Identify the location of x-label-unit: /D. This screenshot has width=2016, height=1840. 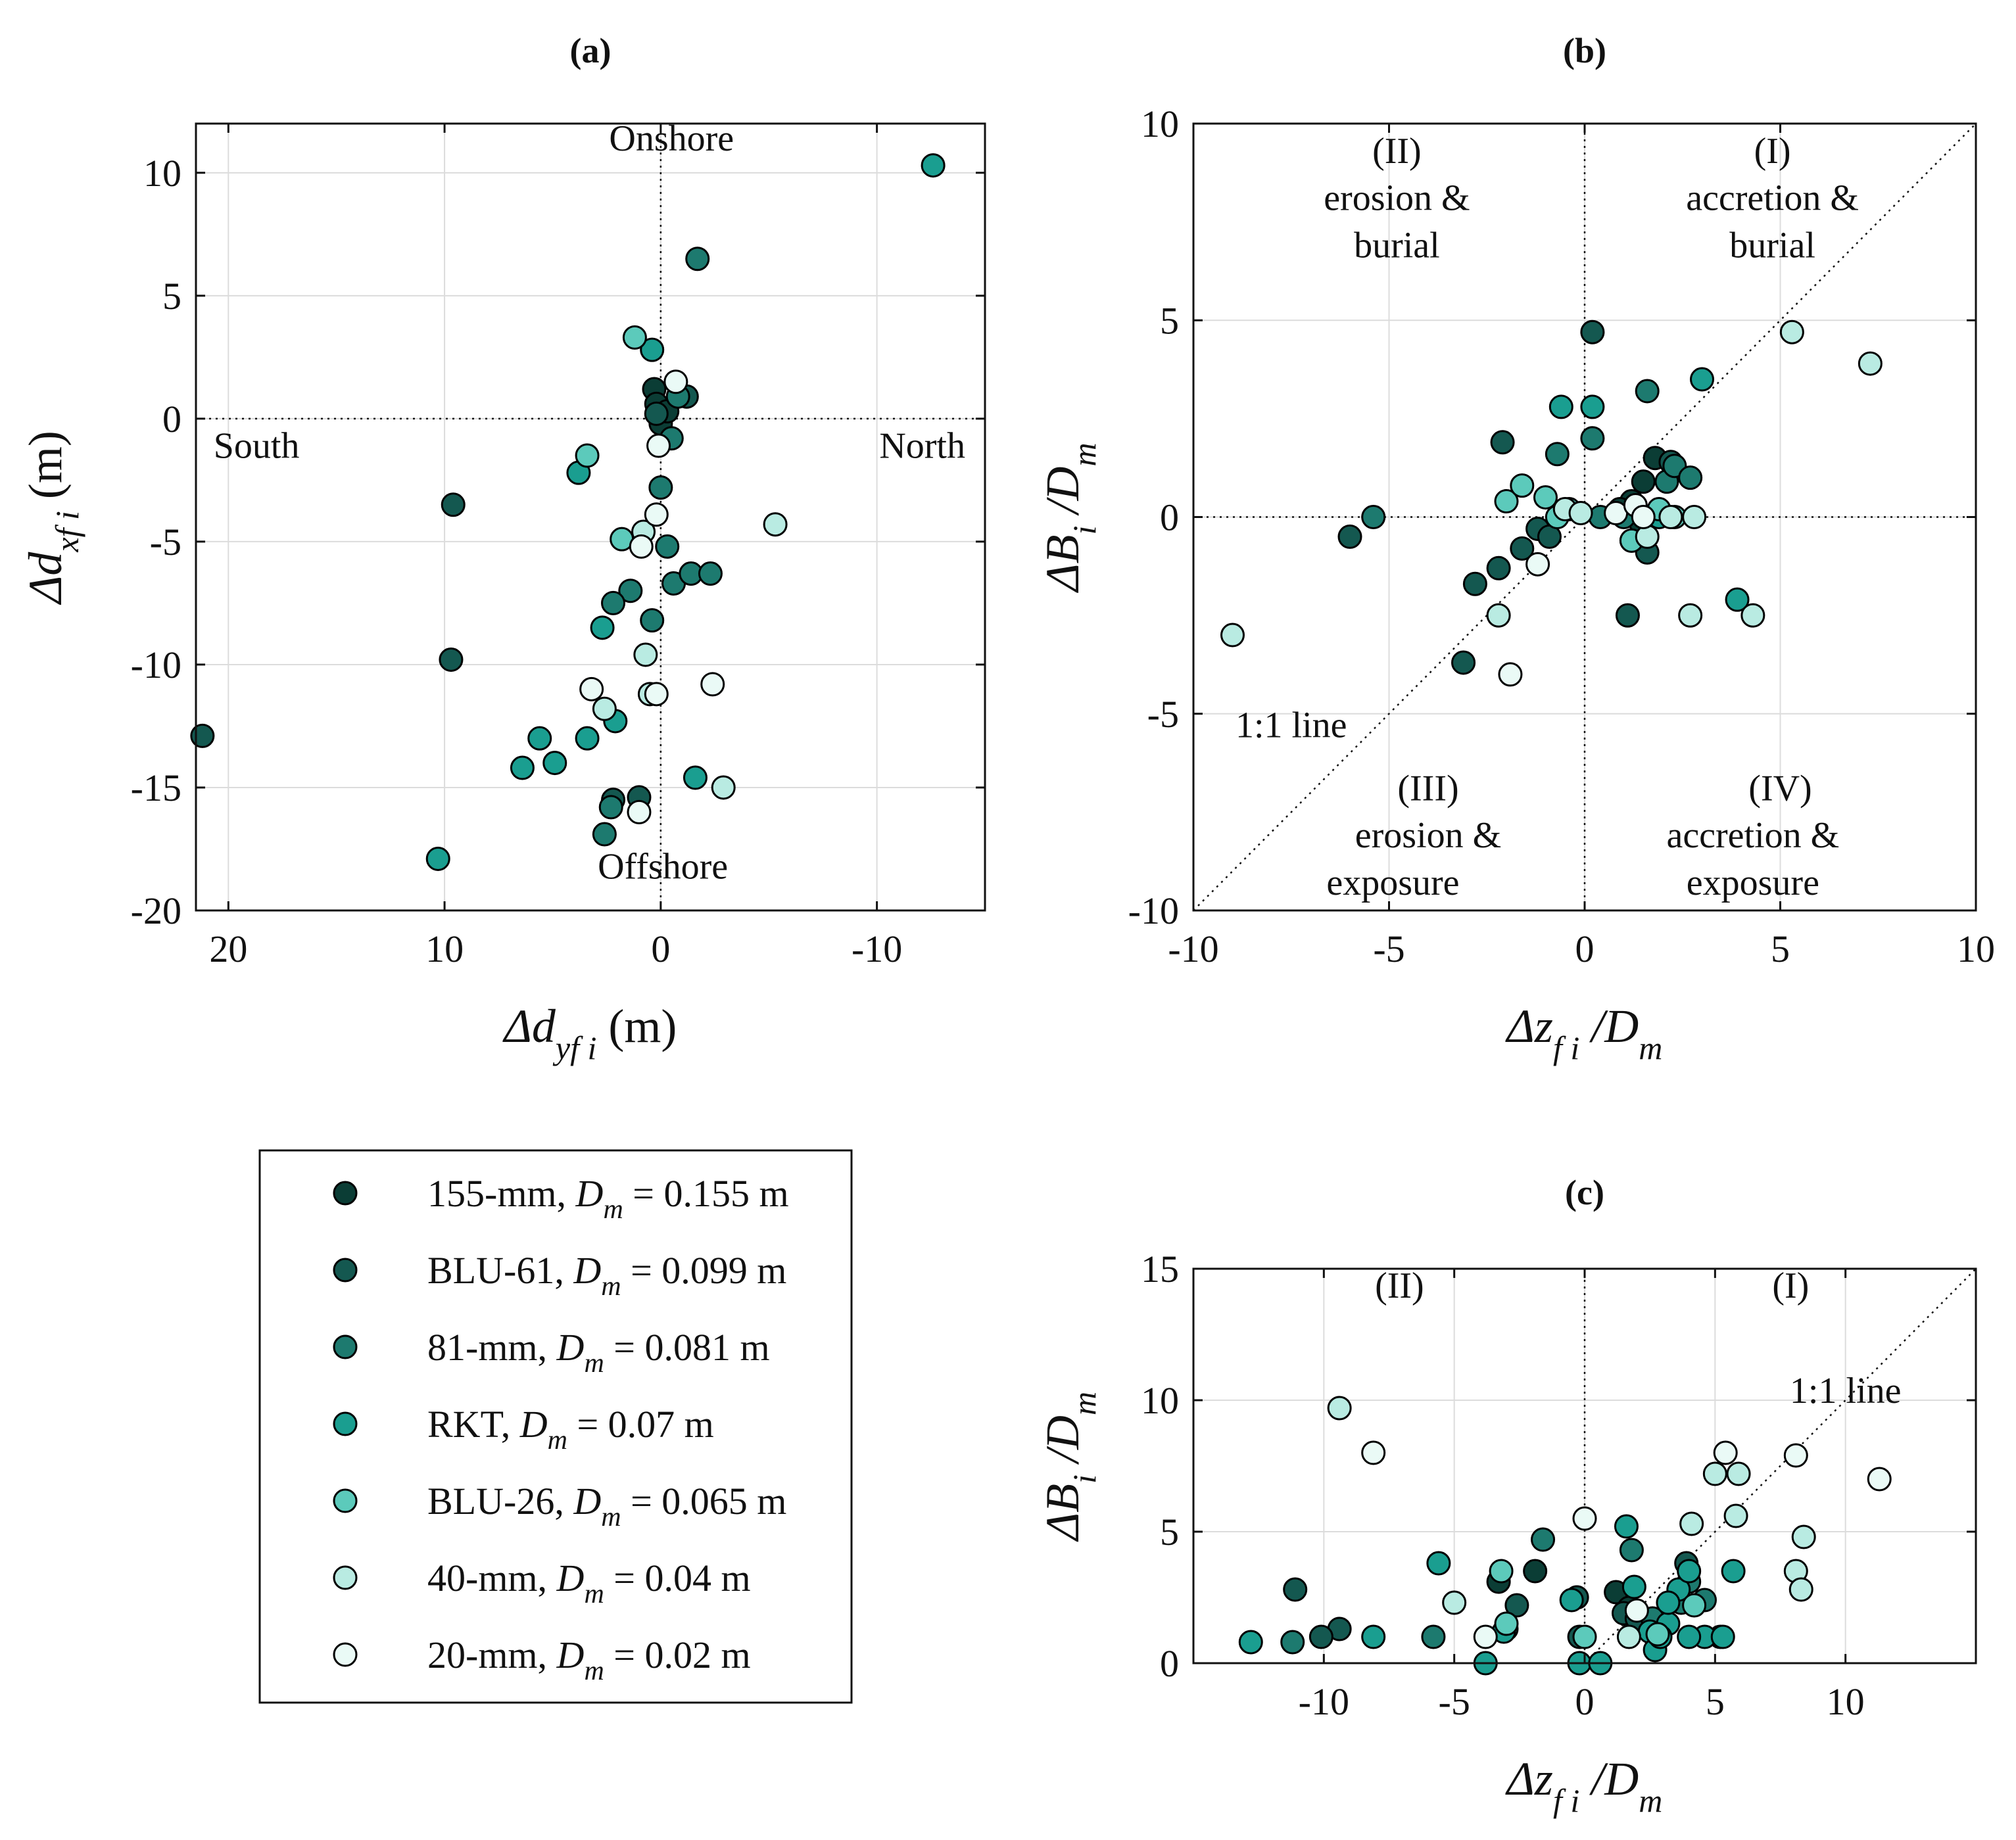
(1609, 1779).